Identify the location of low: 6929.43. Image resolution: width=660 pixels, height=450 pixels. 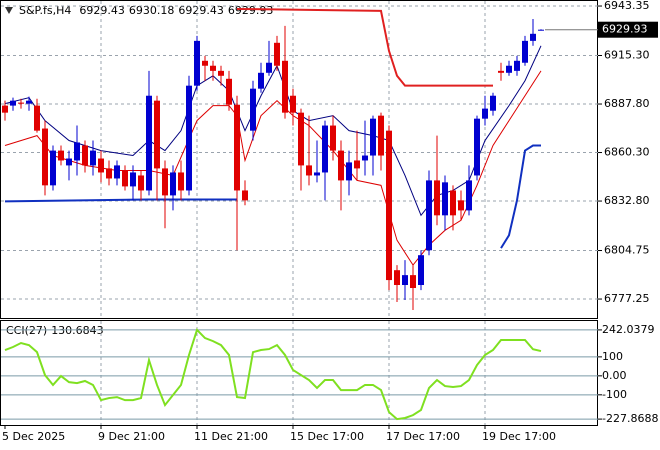
(201, 10).